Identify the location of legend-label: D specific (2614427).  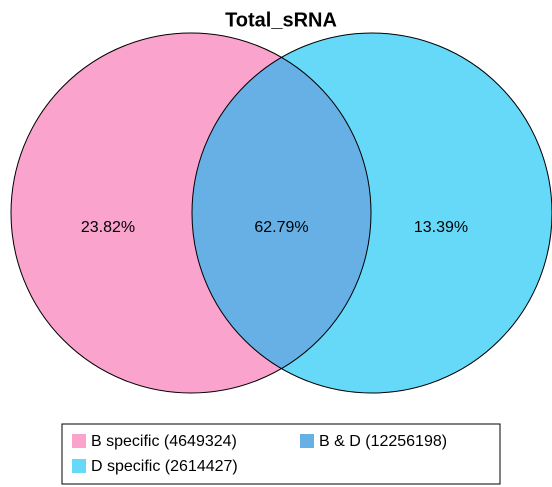
(164, 466).